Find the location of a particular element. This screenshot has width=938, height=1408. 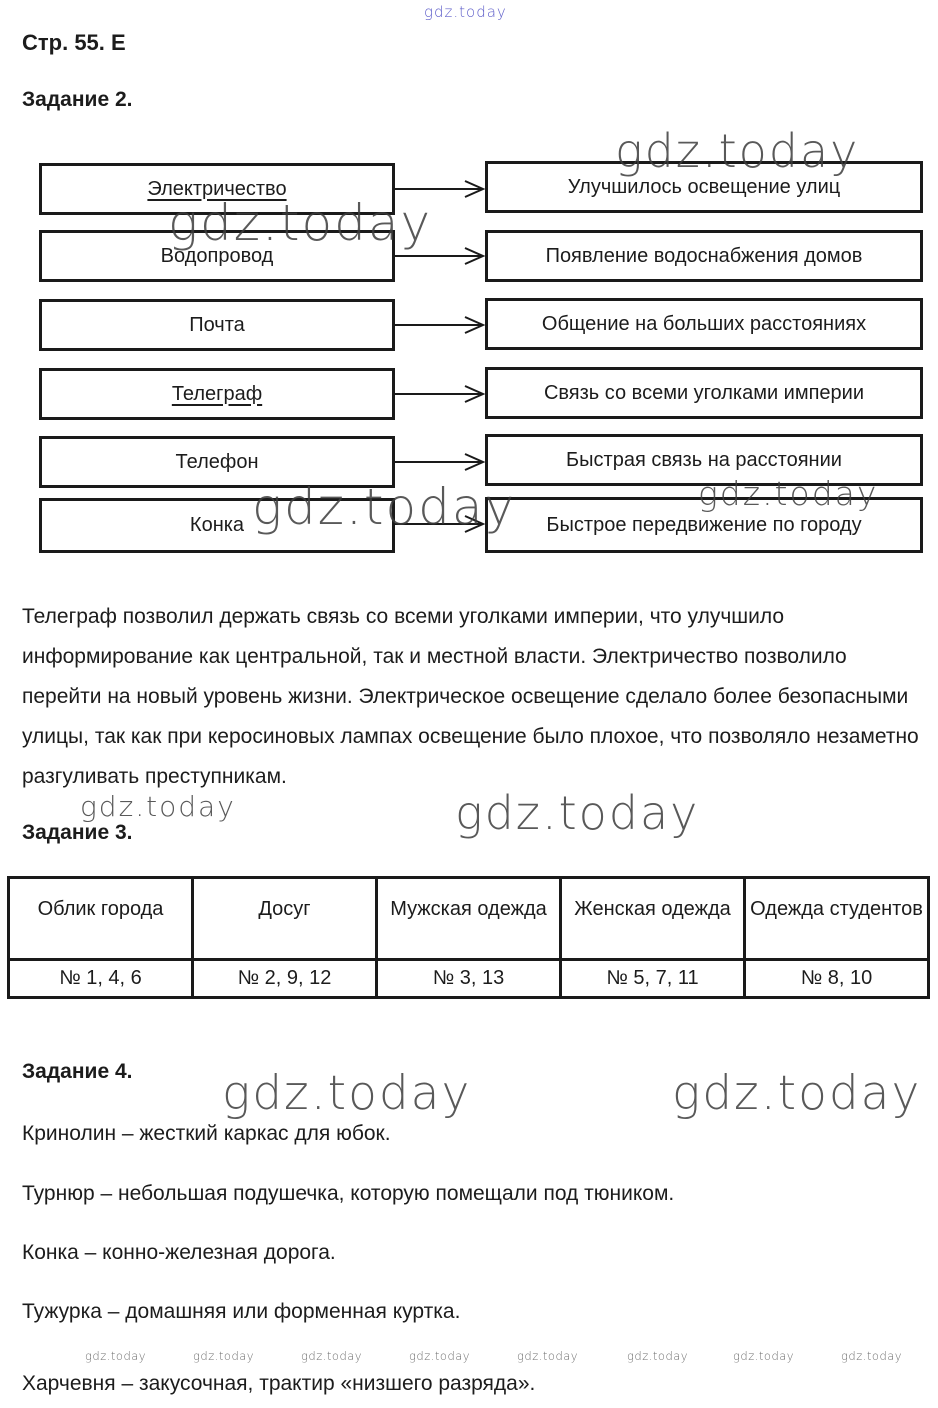

diagram-box-label: Водопровод is located at coordinates (217, 255).